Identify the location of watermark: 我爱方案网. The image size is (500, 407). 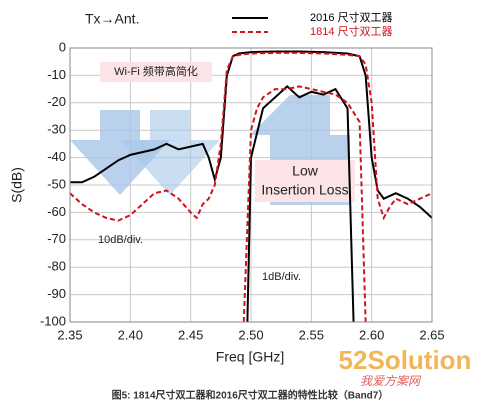
(391, 381).